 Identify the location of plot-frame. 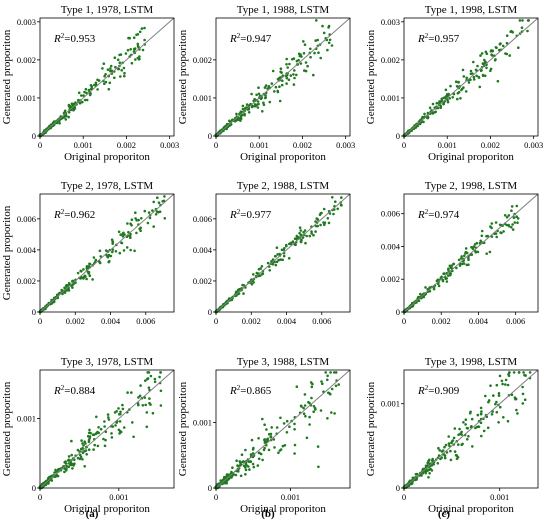
(471, 429).